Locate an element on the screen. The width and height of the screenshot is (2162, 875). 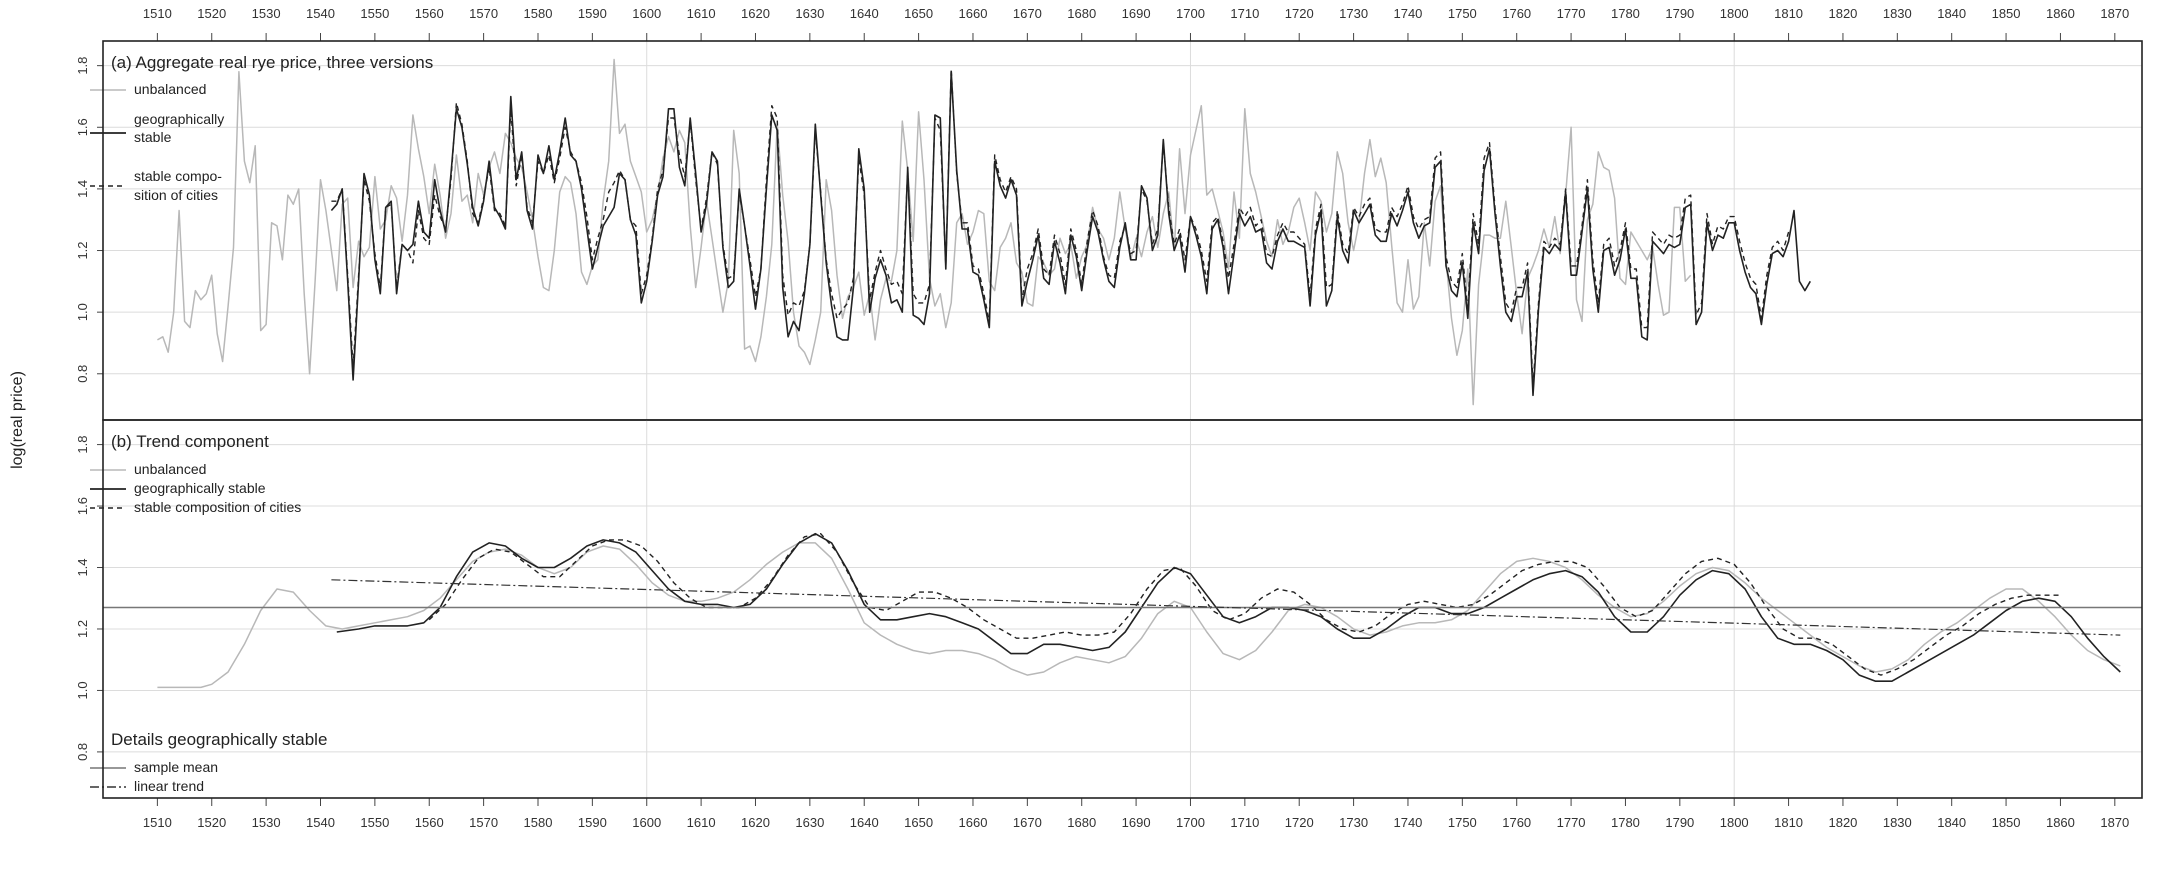
legend-label-stable-composition-b: stable composition of cities is located at coordinates (217, 507).